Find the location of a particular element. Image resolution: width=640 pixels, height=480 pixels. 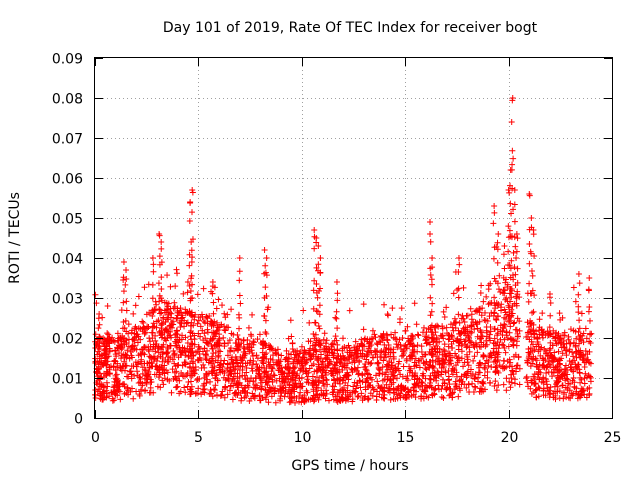

x-tick-label: 25 is located at coordinates (613, 438).